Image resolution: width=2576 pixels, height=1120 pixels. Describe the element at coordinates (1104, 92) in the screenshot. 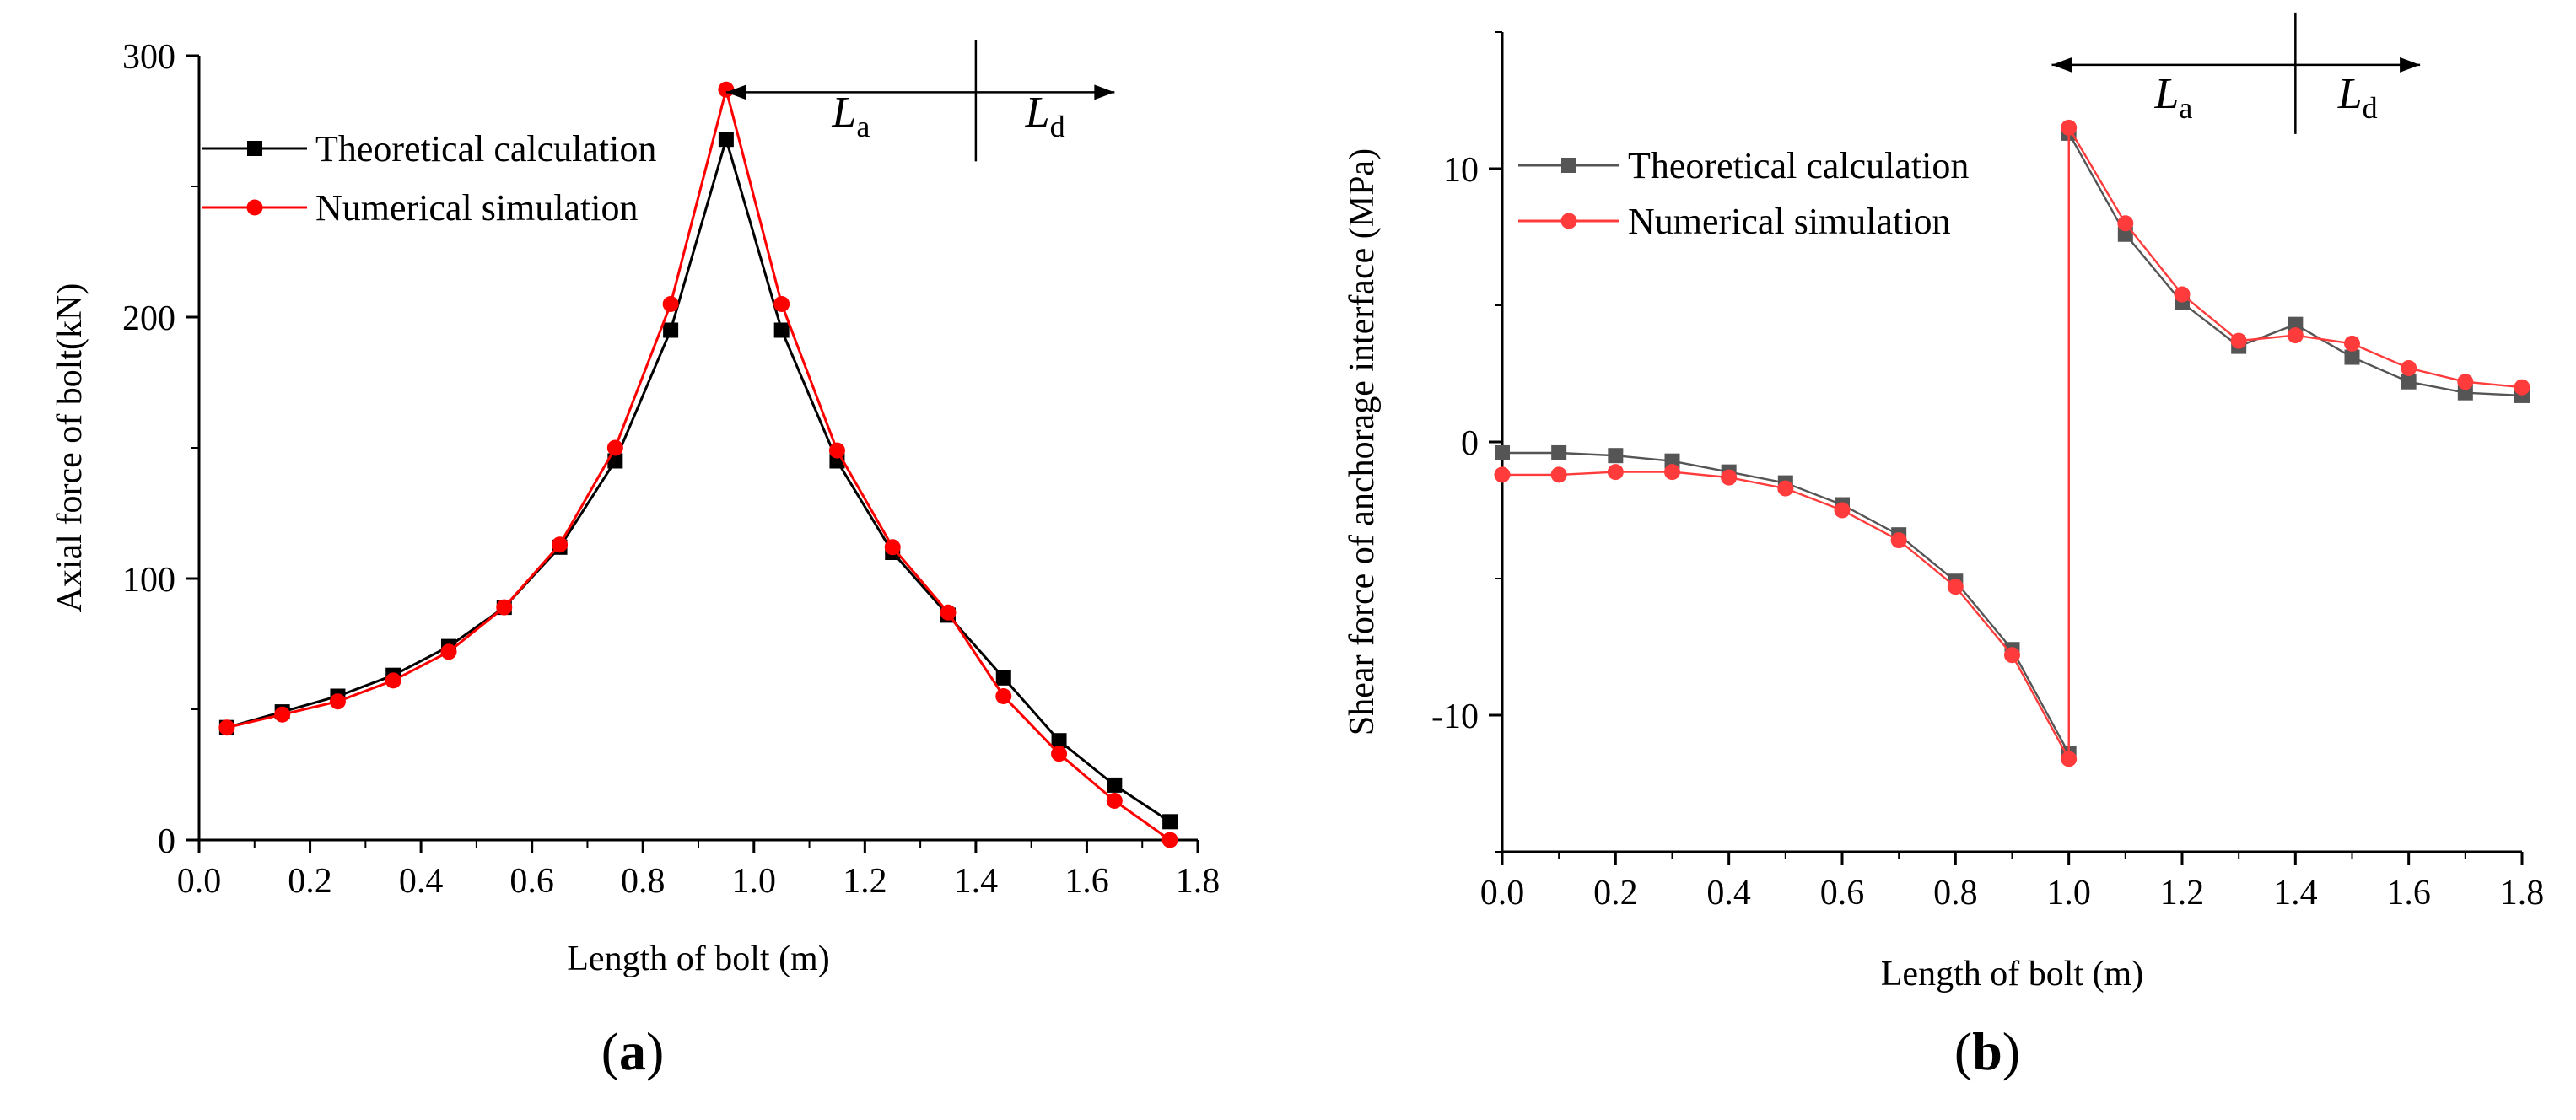

I see `annotation-arrowhead-right` at that location.